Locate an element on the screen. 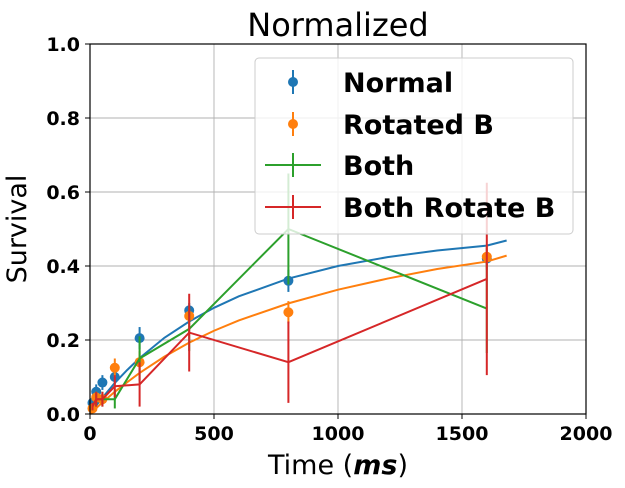  legend-item-both-rotate-b: Both Rotate B is located at coordinates (410, 208).